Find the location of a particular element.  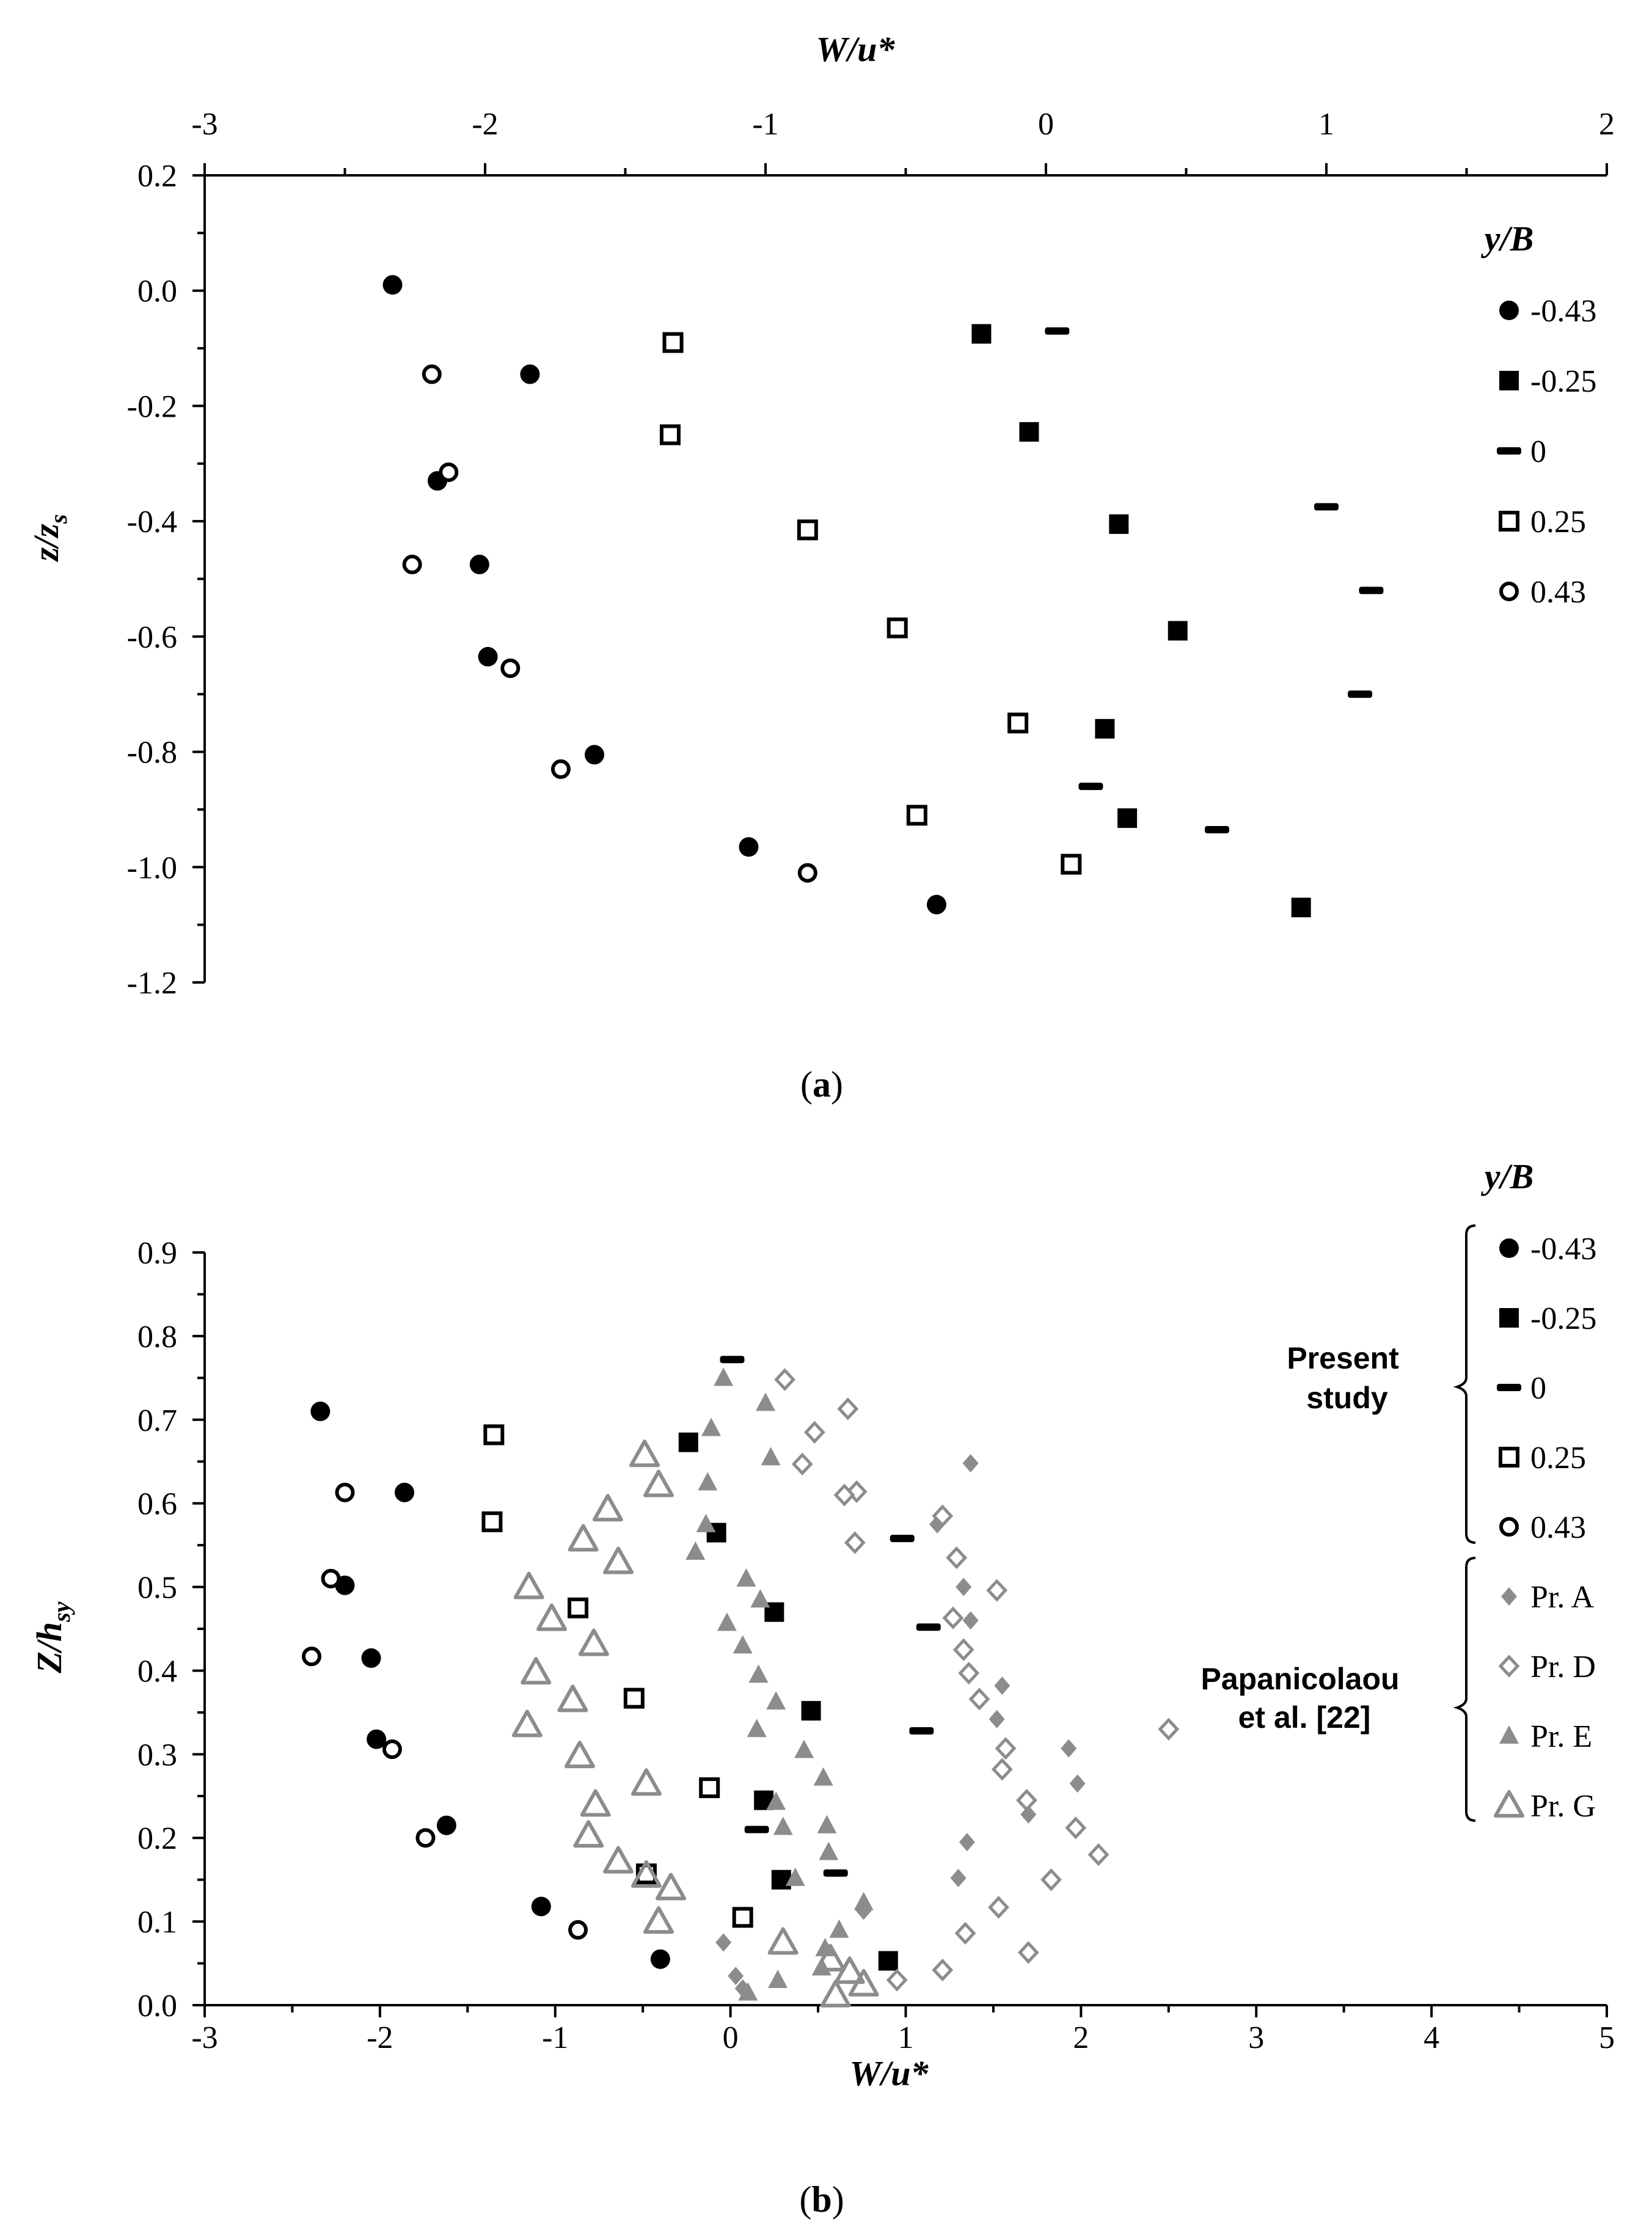

a-x-tick-label: 1 is located at coordinates (1326, 124).